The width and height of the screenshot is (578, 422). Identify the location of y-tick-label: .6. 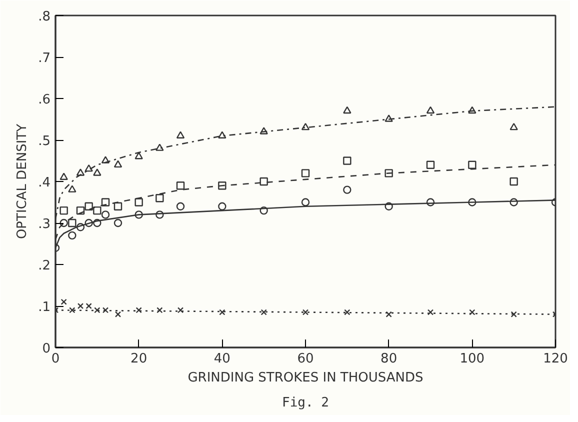
(44, 100).